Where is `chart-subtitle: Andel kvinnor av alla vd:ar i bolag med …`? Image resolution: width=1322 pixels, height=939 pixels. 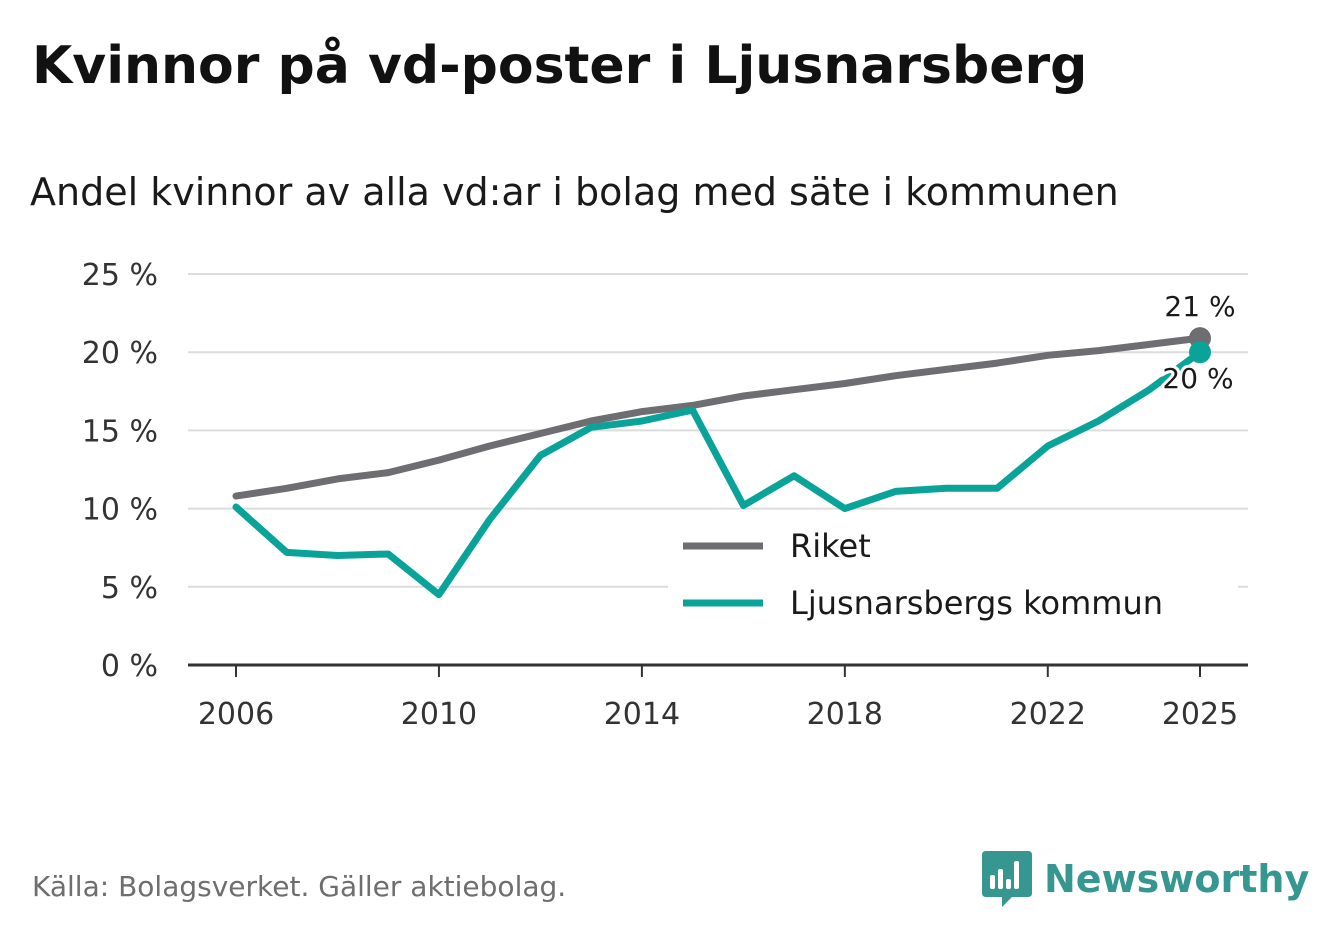
chart-subtitle: Andel kvinnor av alla vd:ar i bolag med … is located at coordinates (574, 192).